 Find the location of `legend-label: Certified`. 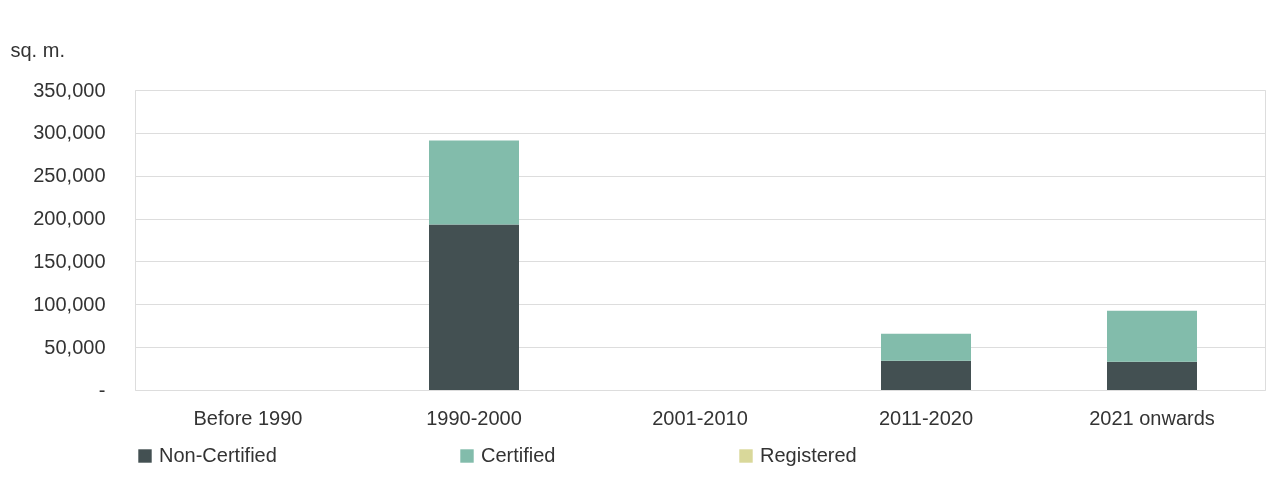

legend-label: Certified is located at coordinates (518, 455).